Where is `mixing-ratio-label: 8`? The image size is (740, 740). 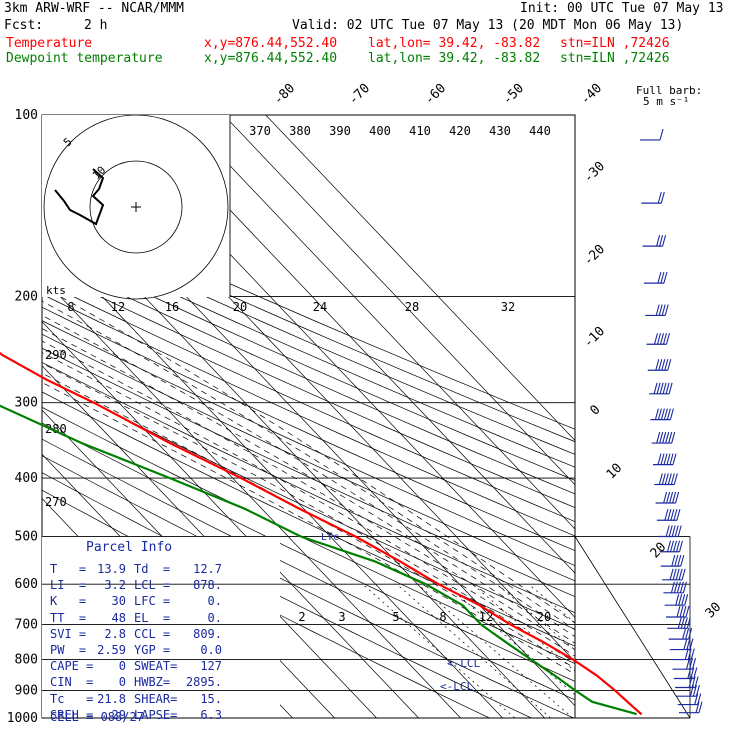 mixing-ratio-label: 8 is located at coordinates (442, 617).